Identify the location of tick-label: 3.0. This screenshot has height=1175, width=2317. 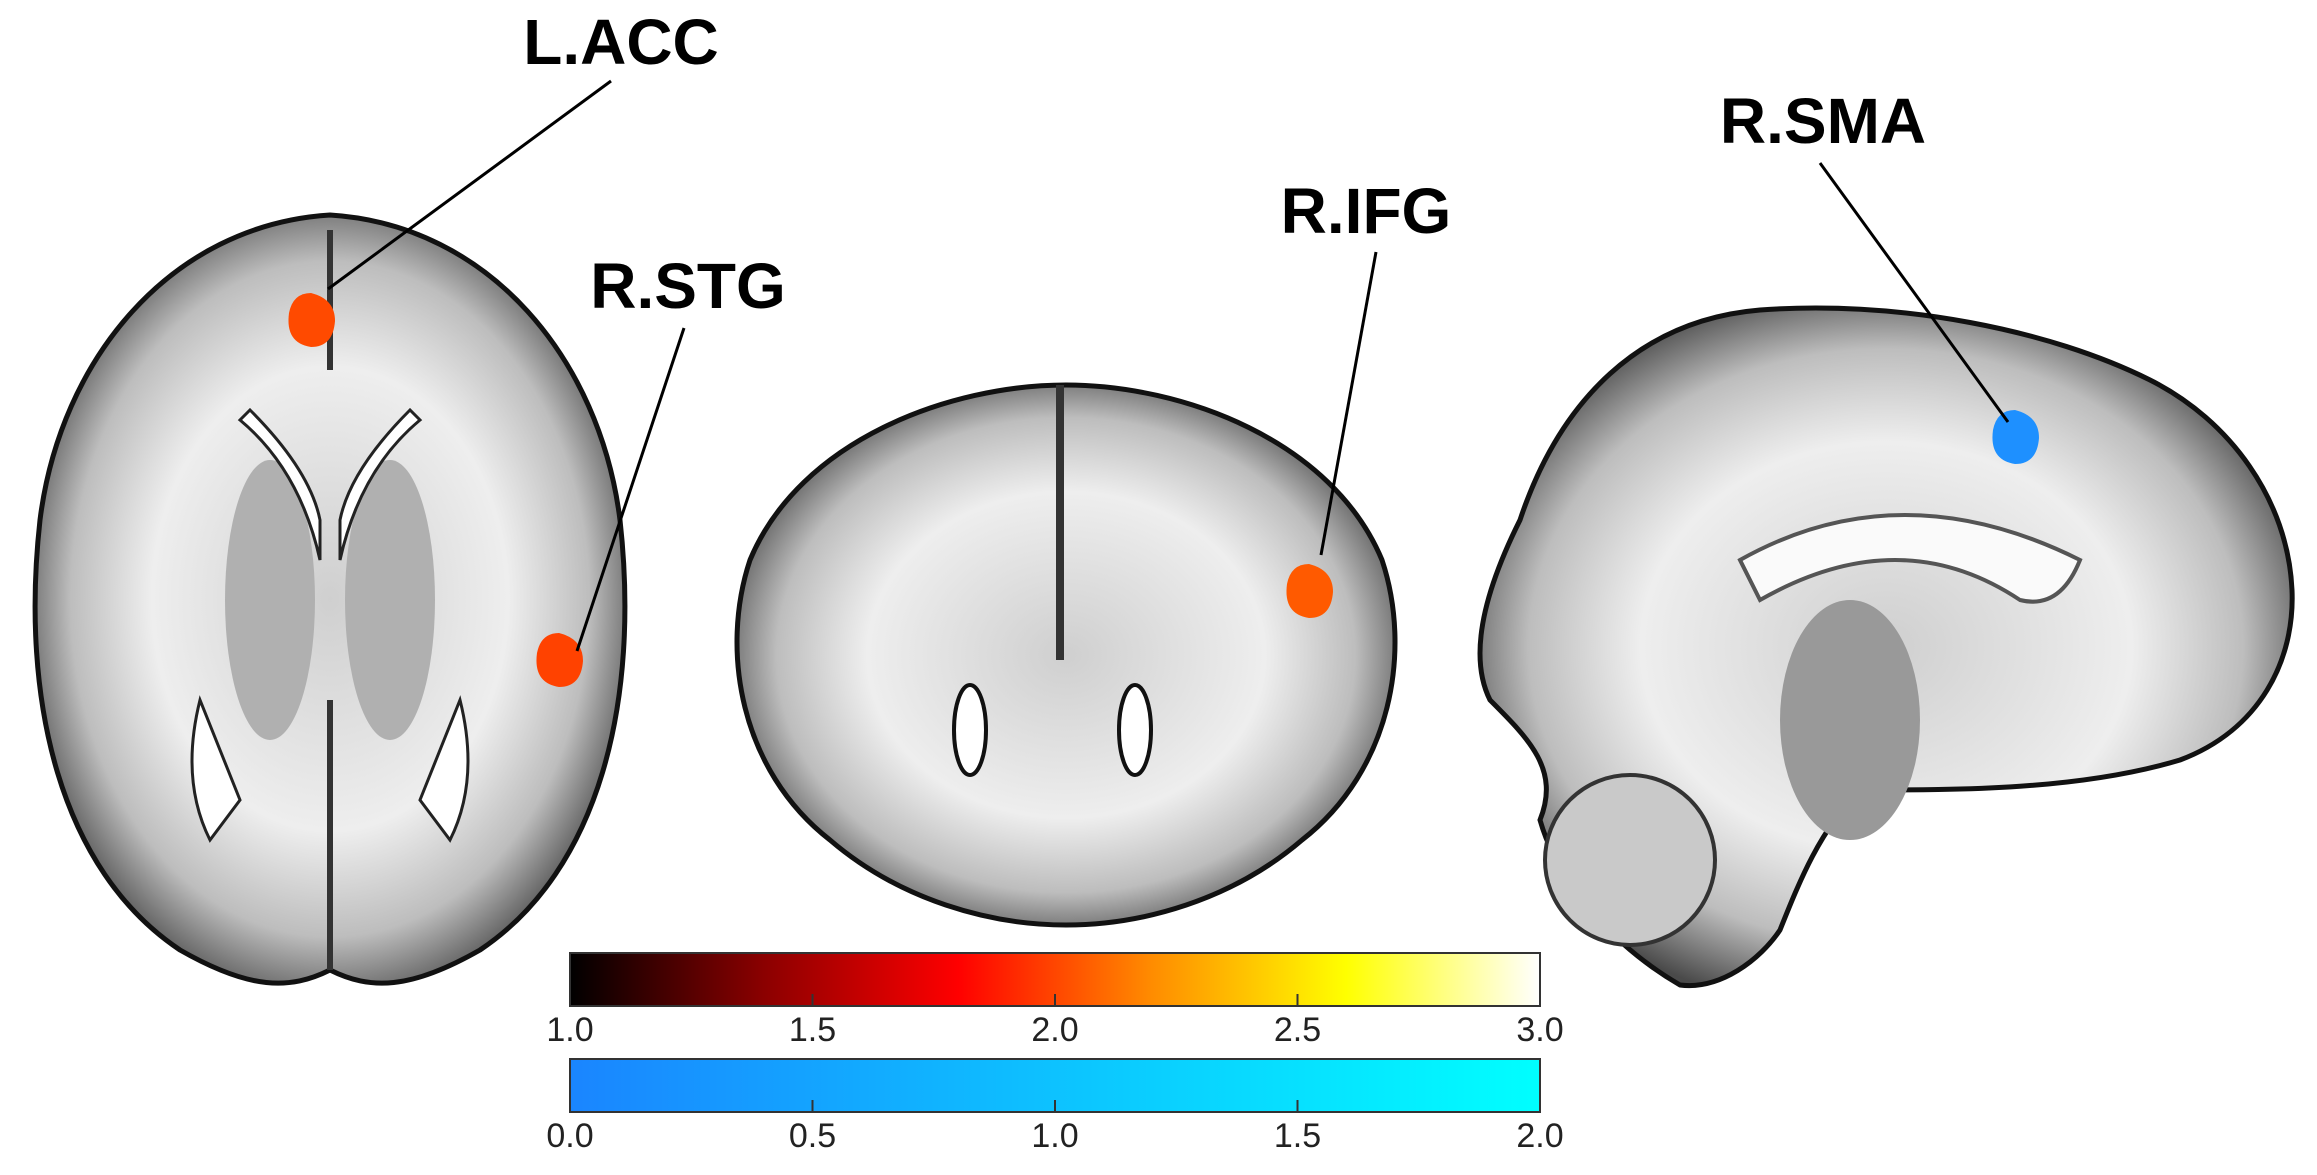
(1539, 1030).